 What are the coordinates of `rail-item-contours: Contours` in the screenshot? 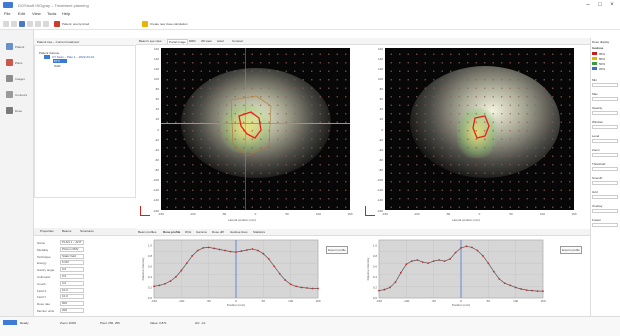 It's located at (17, 97).